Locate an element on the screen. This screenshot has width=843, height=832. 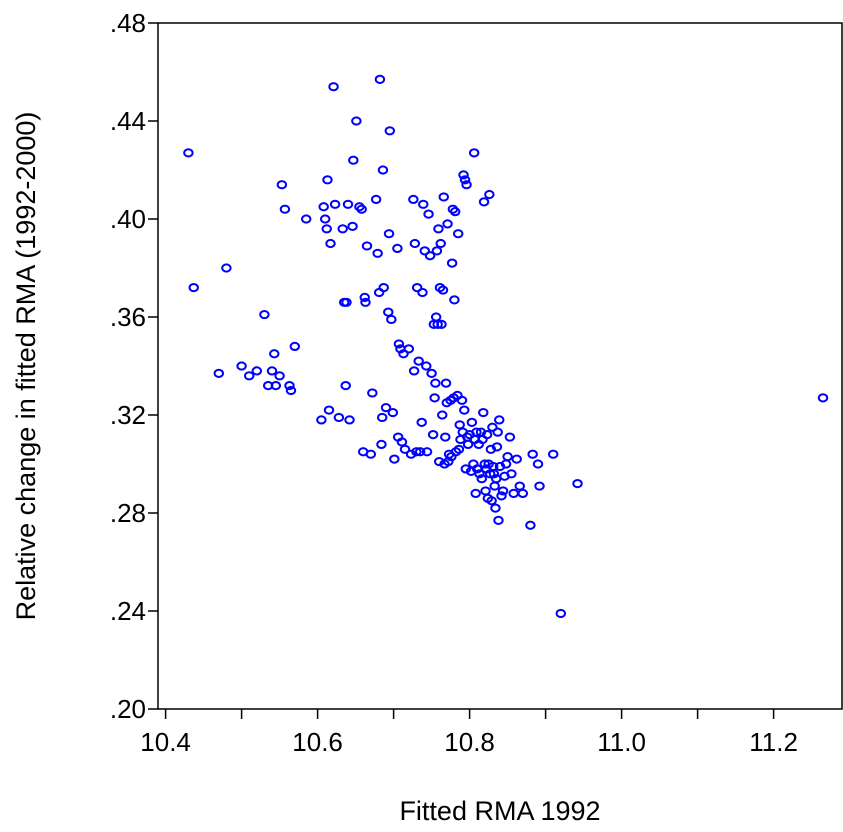
y-tick-label: .28 is located at coordinates (128, 513).